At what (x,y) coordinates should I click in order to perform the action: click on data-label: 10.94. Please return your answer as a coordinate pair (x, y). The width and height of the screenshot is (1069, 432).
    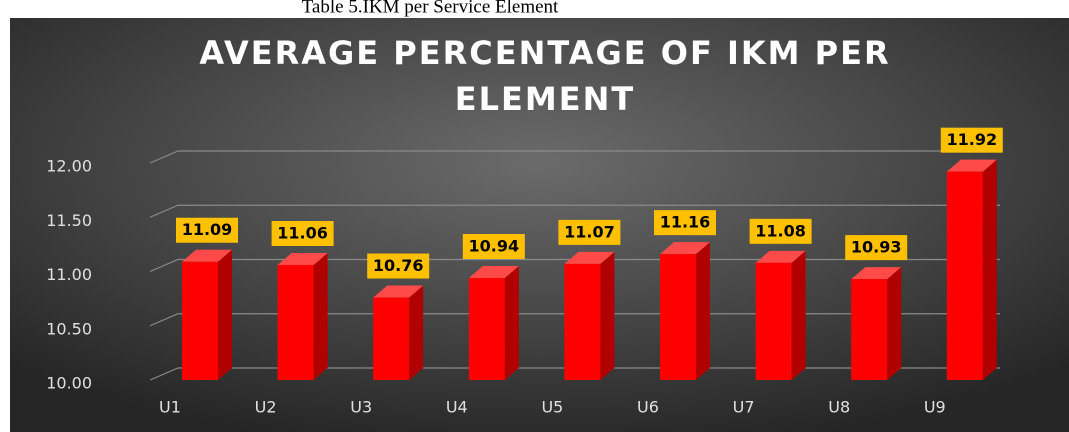
    Looking at the image, I should click on (493, 246).